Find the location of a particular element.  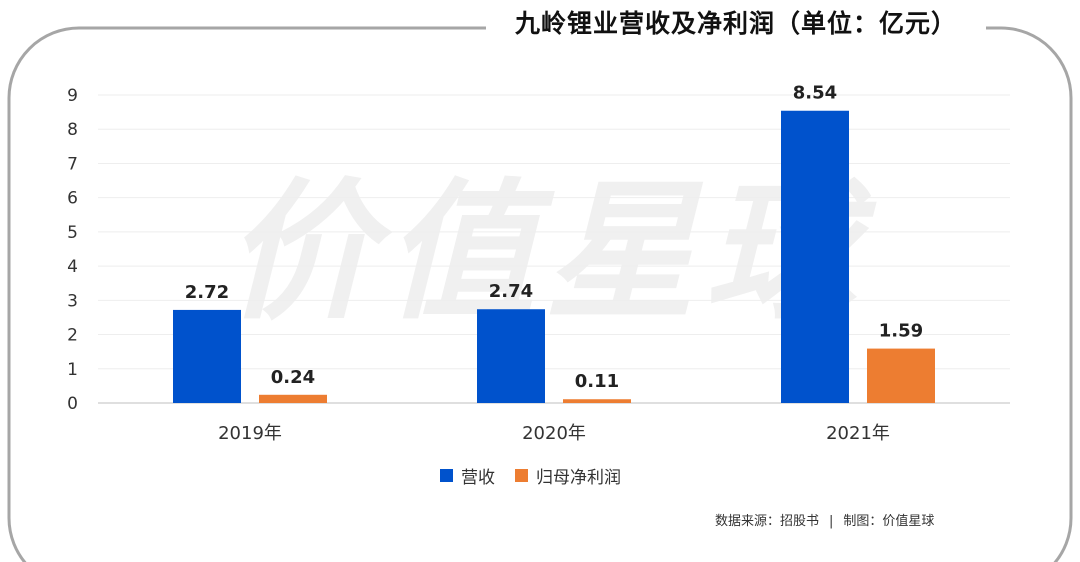

data-label-net-profit: 0.24 is located at coordinates (293, 377).